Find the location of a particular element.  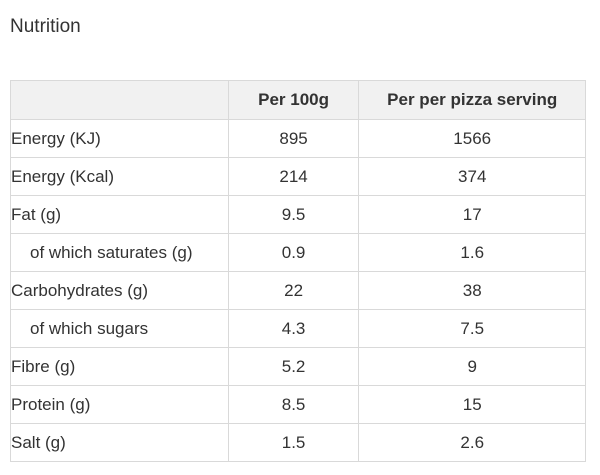

table-row: Carbohydrates (g) 22 38 is located at coordinates (298, 290).